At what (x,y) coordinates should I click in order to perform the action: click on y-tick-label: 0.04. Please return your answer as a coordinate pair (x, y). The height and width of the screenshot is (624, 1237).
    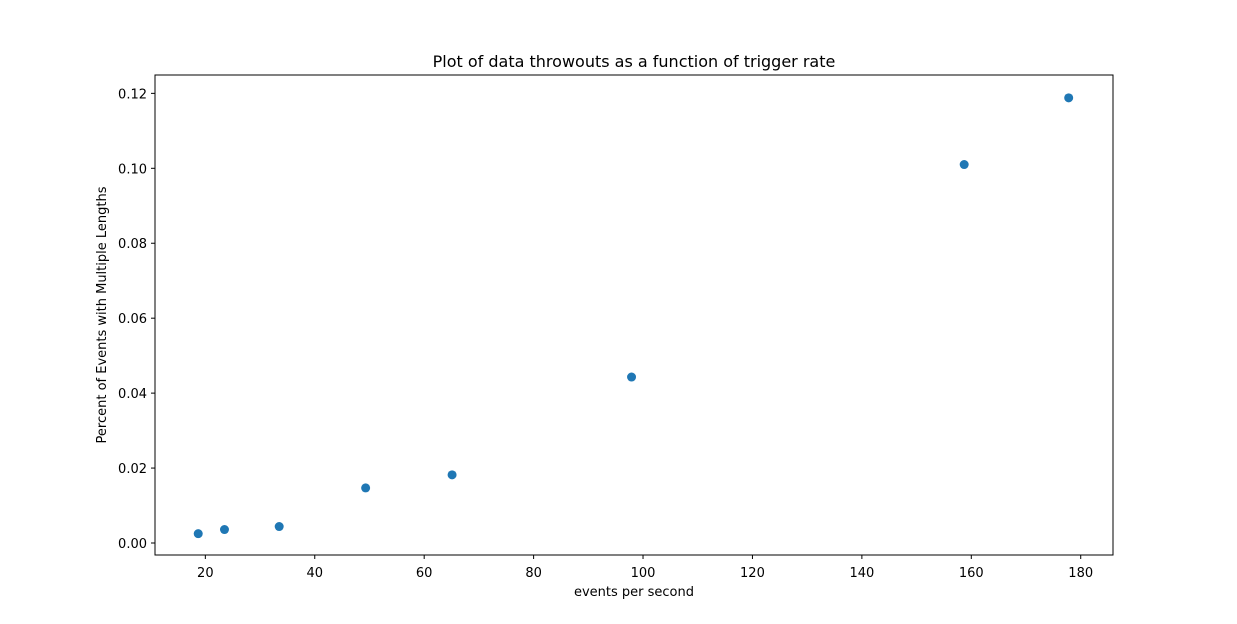
    Looking at the image, I should click on (132, 394).